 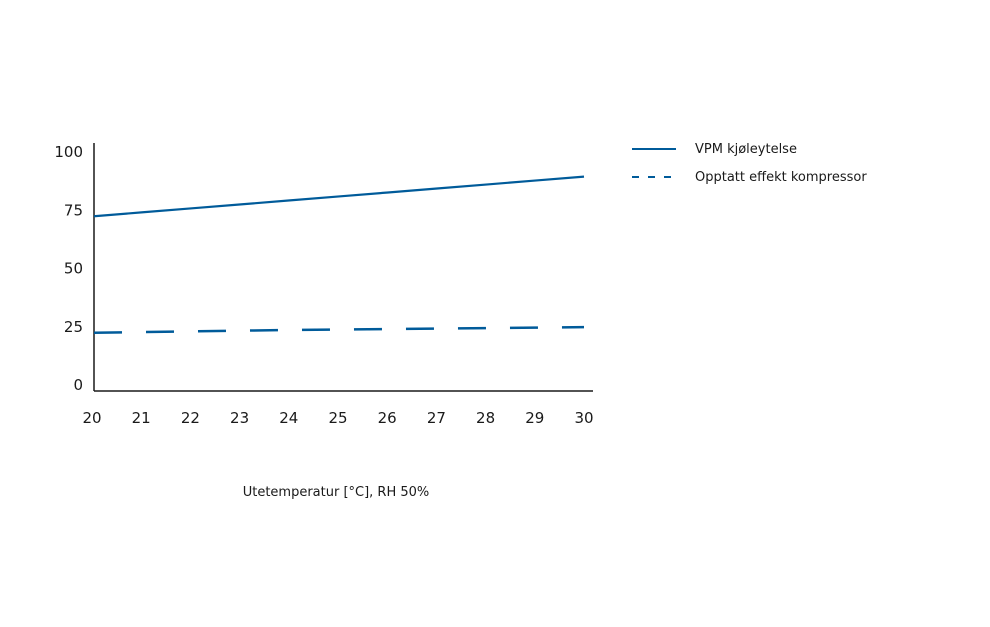 What do you see at coordinates (239, 418) in the screenshot?
I see `x-tick-label: 23` at bounding box center [239, 418].